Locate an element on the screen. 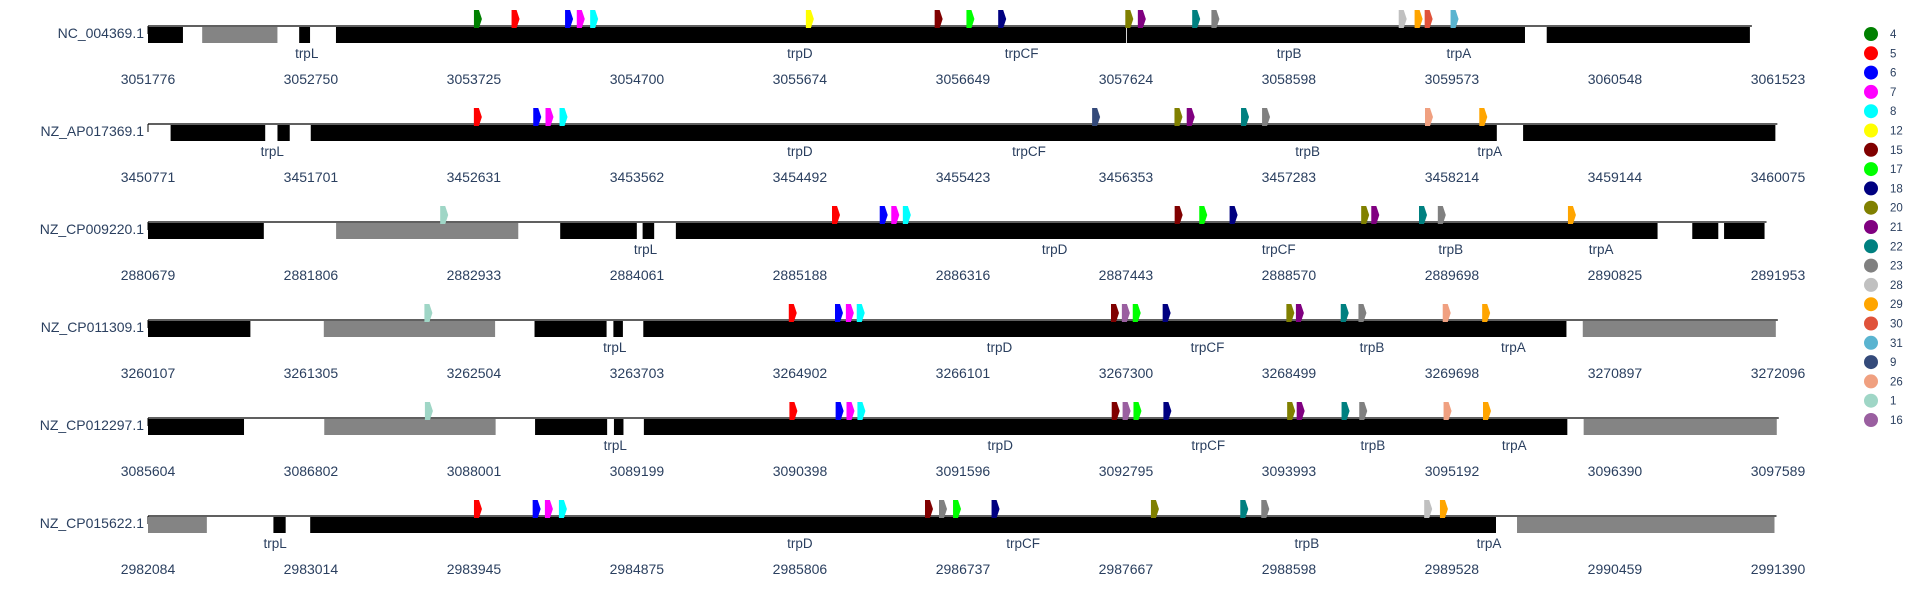 The image size is (1920, 600). legend-entry: 29 is located at coordinates (1896, 305).